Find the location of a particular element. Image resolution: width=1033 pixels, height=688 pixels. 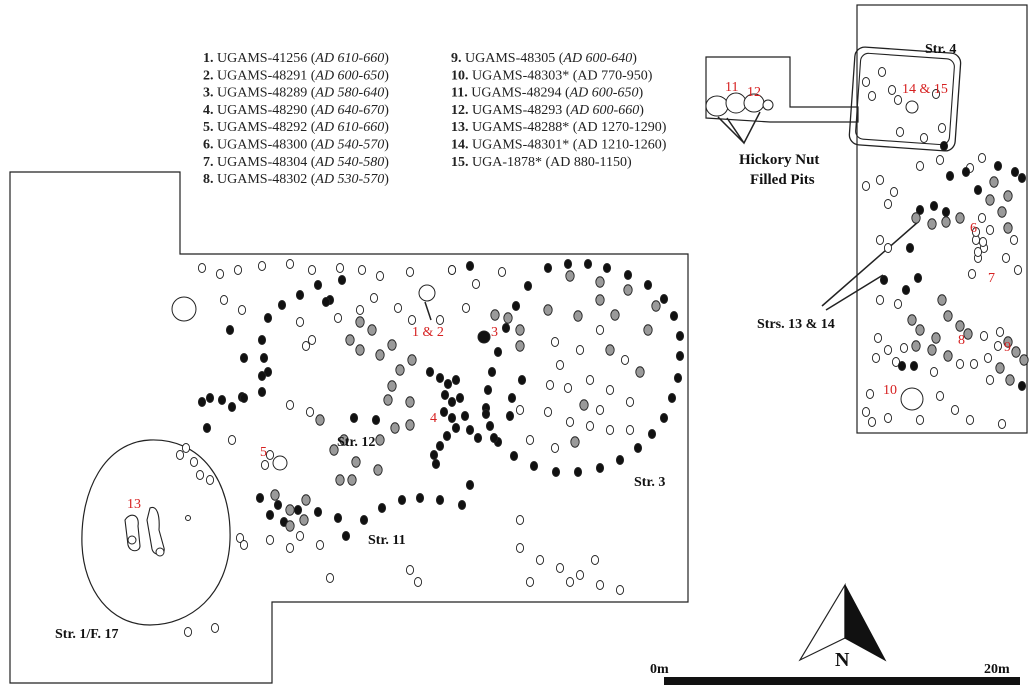

sample-label-5: 5 is located at coordinates (263, 452).